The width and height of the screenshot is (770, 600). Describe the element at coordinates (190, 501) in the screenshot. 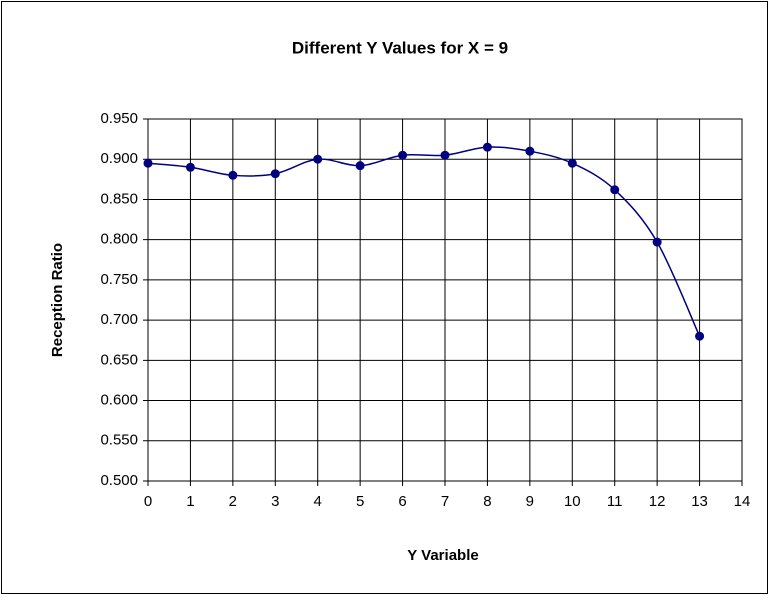

I see `x-tick-label: 1` at that location.